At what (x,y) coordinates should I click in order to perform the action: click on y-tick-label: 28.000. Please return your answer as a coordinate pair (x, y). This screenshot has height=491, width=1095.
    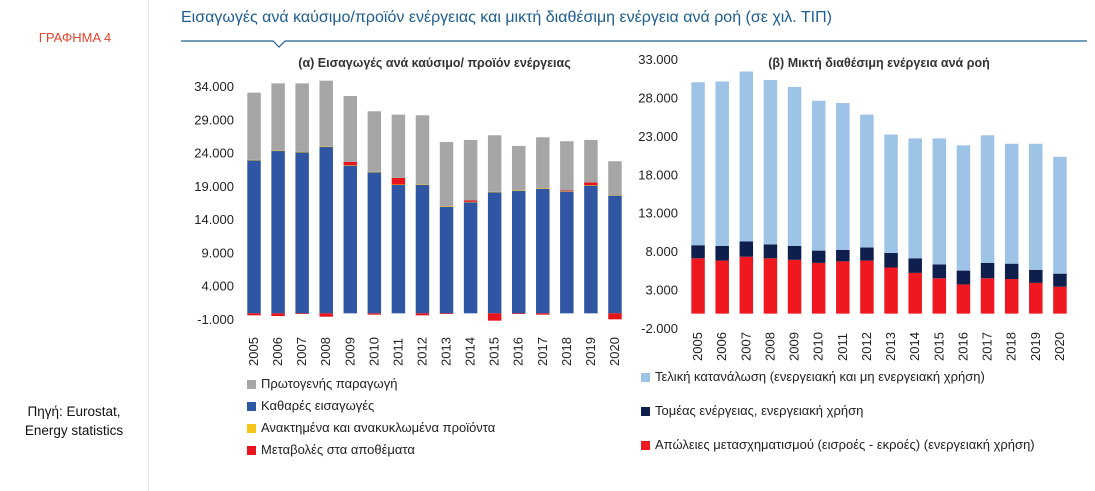
    Looking at the image, I should click on (658, 97).